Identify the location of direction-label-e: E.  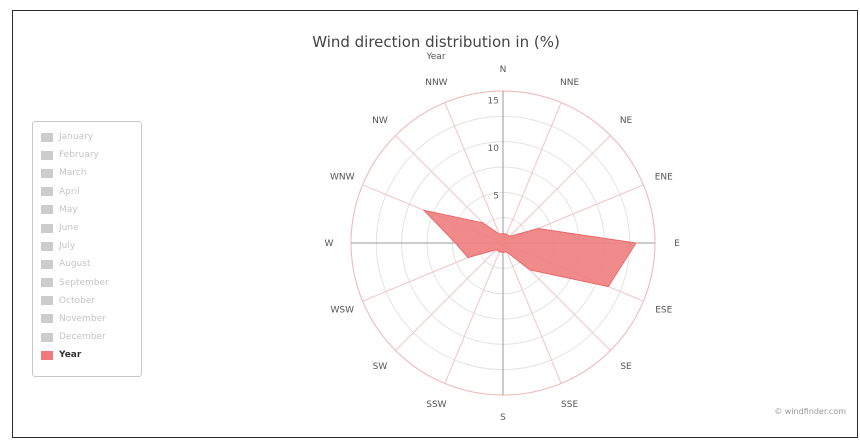
(677, 244).